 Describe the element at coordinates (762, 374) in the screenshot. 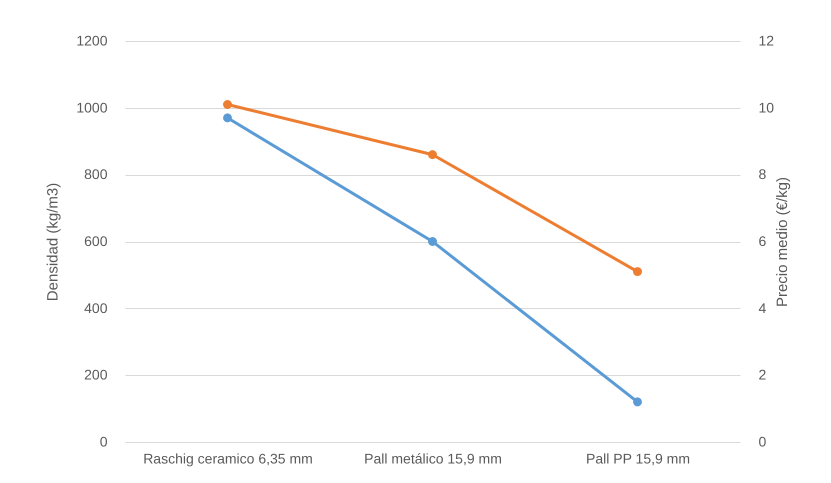

I see `y2-tick-label: 2` at that location.